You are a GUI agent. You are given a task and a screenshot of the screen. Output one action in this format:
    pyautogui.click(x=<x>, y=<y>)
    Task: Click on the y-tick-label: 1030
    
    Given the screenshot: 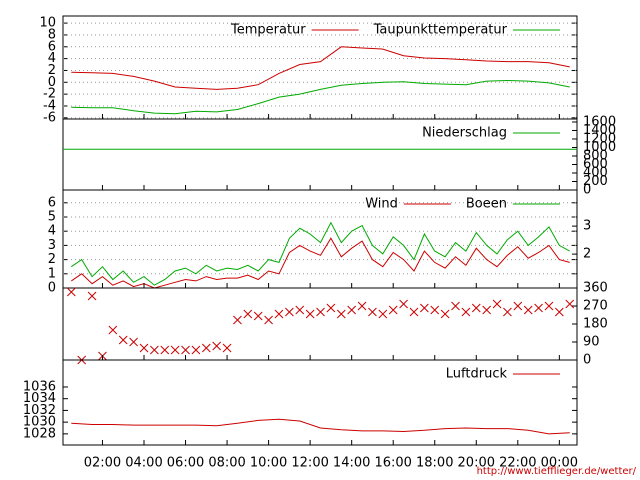 What is the action you would take?
    pyautogui.click(x=39, y=422)
    